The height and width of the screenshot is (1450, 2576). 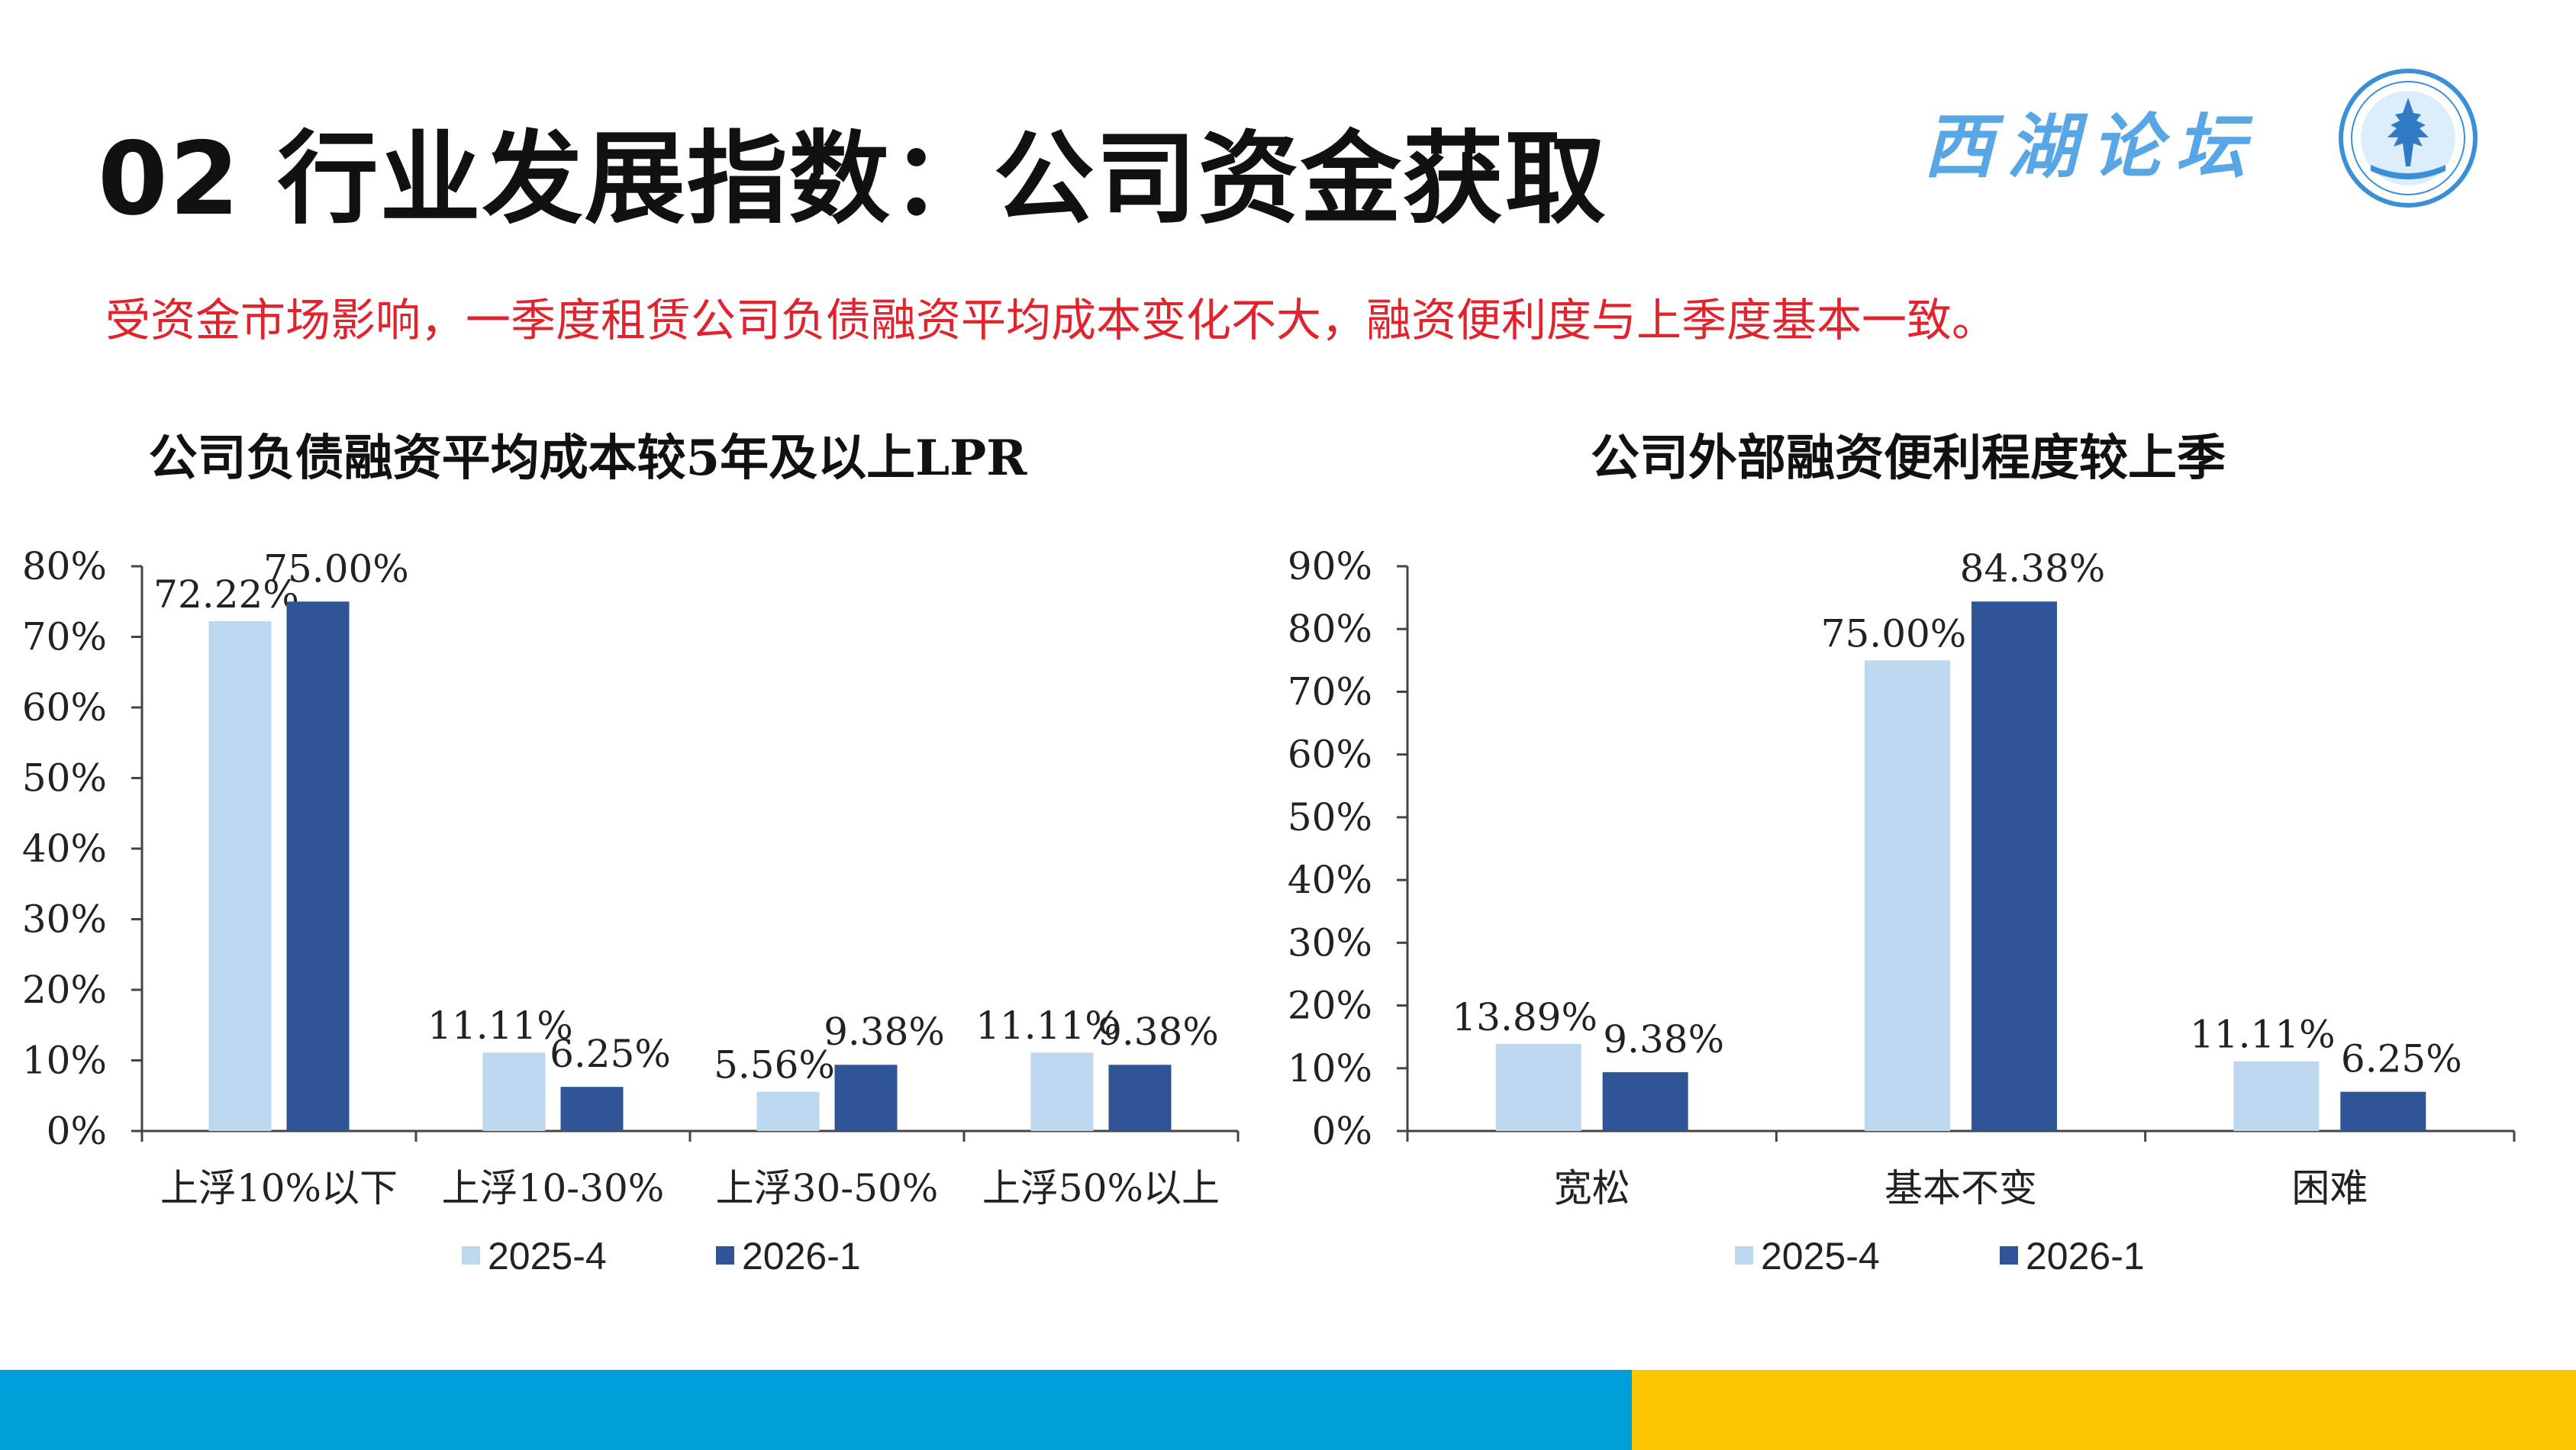 I want to click on footer-bar-blue, so click(x=816, y=1410).